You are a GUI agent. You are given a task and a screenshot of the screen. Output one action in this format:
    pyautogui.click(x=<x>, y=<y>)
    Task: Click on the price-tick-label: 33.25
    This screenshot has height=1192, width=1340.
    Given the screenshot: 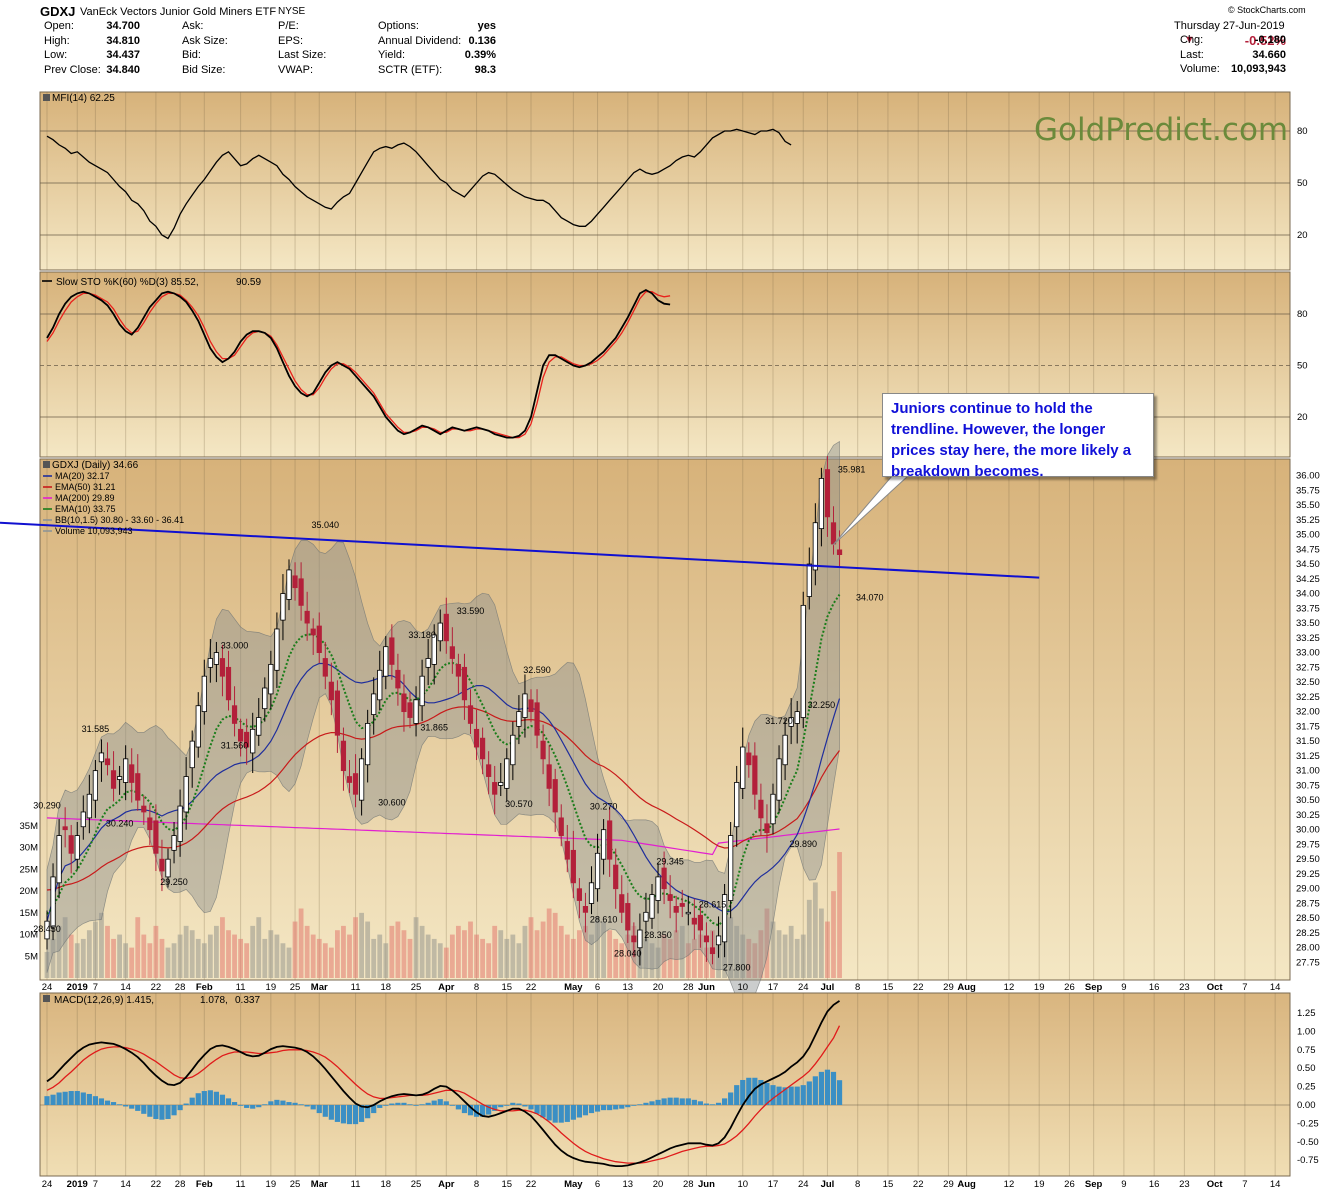 What is the action you would take?
    pyautogui.click(x=1308, y=638)
    